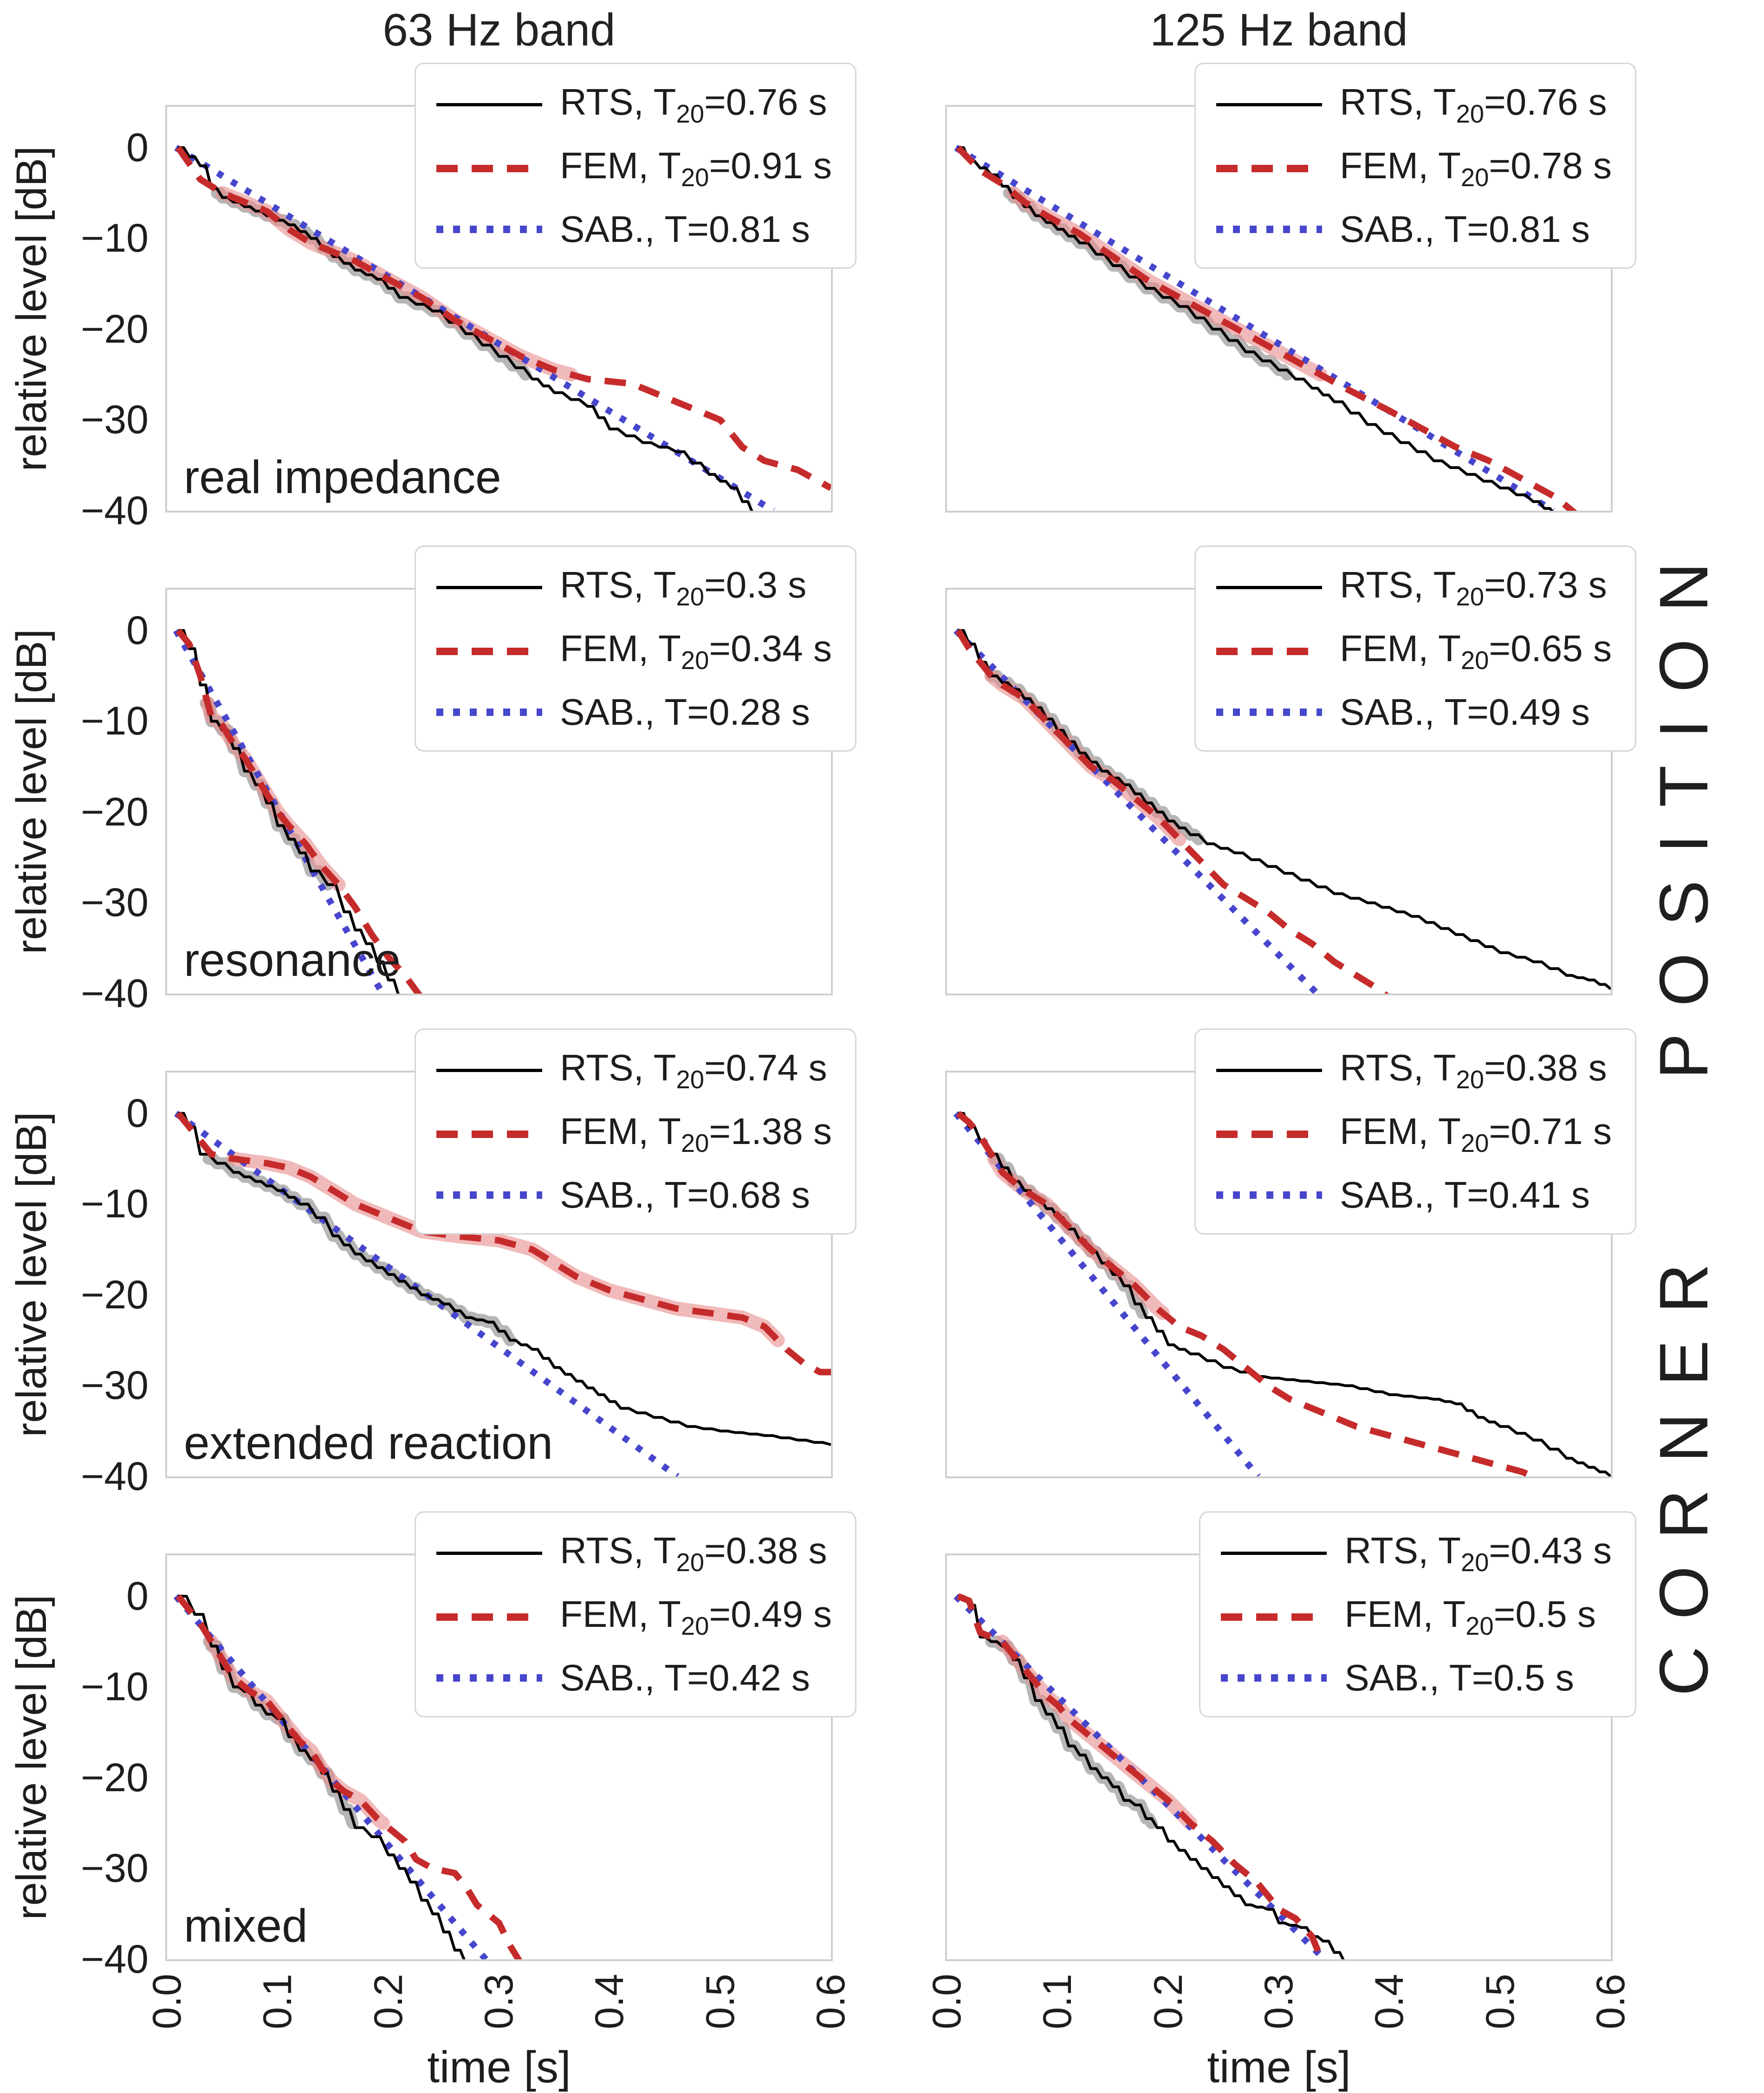  I want to click on legend-entry: RTS, T20=0.74 s, so click(634, 1070).